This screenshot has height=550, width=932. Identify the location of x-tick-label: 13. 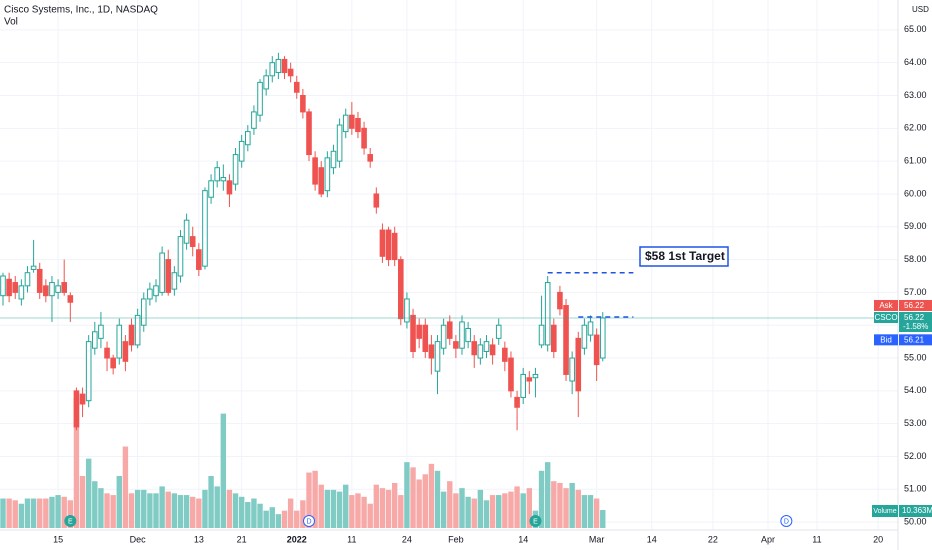
(199, 539).